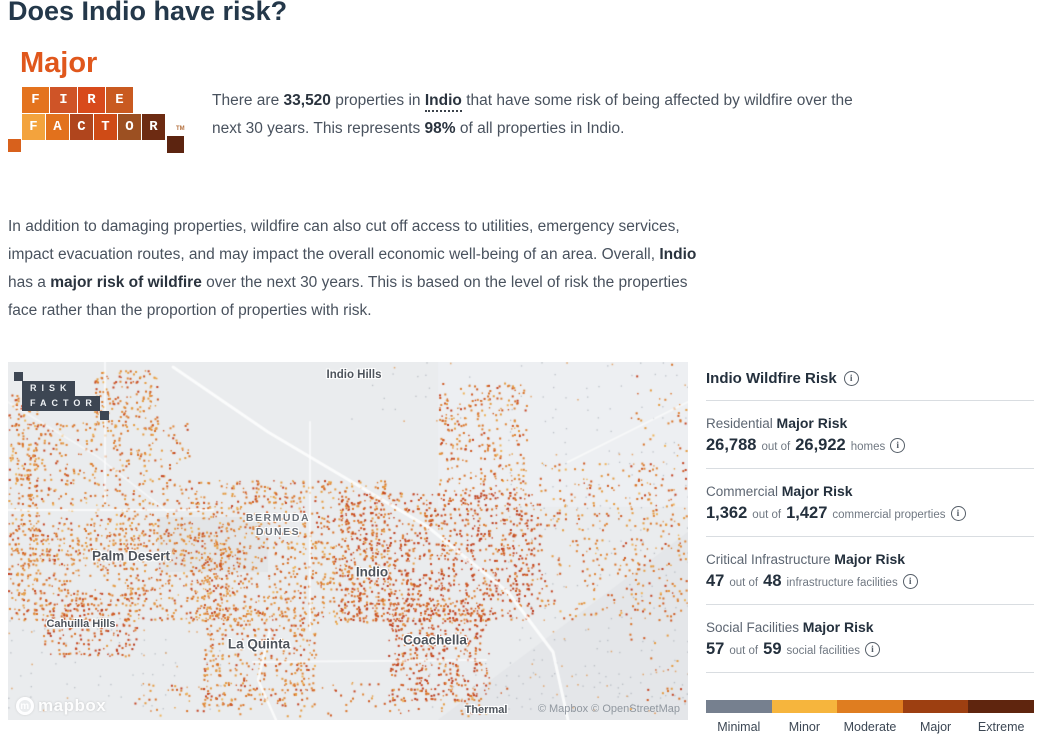  I want to click on page-title: Does Indio have risk?, so click(148, 13).